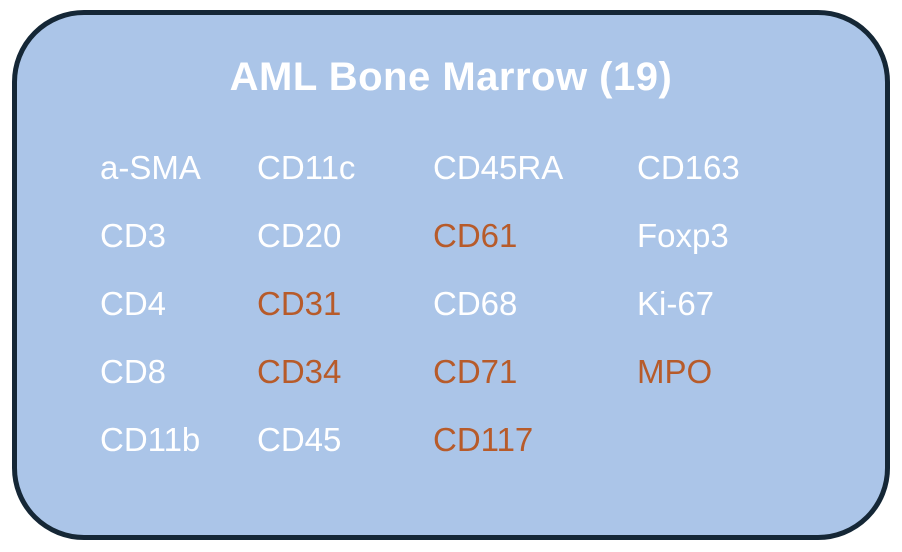  What do you see at coordinates (150, 439) in the screenshot?
I see `marker-label-cd11b: CD11b` at bounding box center [150, 439].